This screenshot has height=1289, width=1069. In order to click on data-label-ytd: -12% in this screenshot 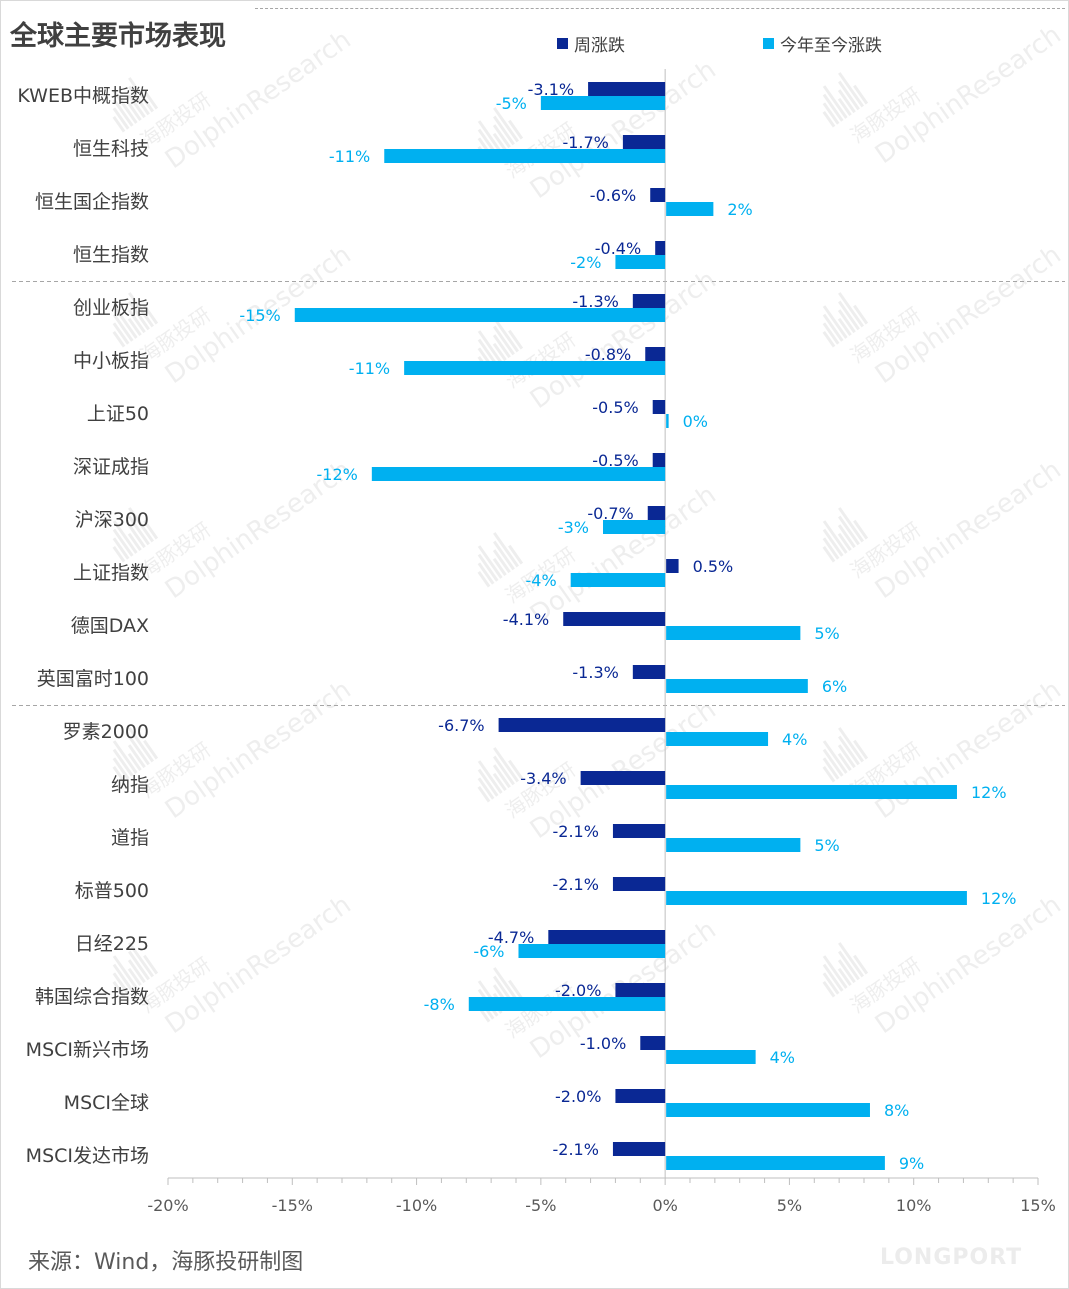, I will do `click(336, 474)`.